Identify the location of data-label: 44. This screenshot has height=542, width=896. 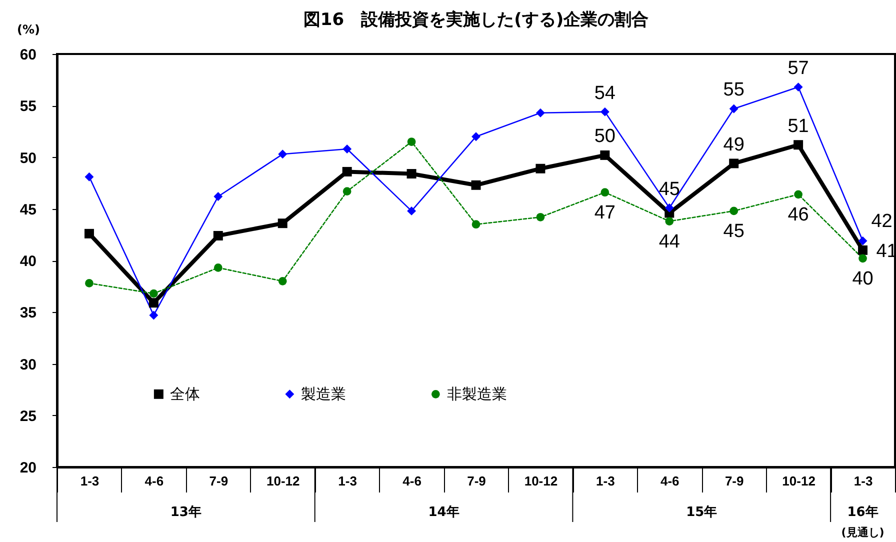
(669, 241).